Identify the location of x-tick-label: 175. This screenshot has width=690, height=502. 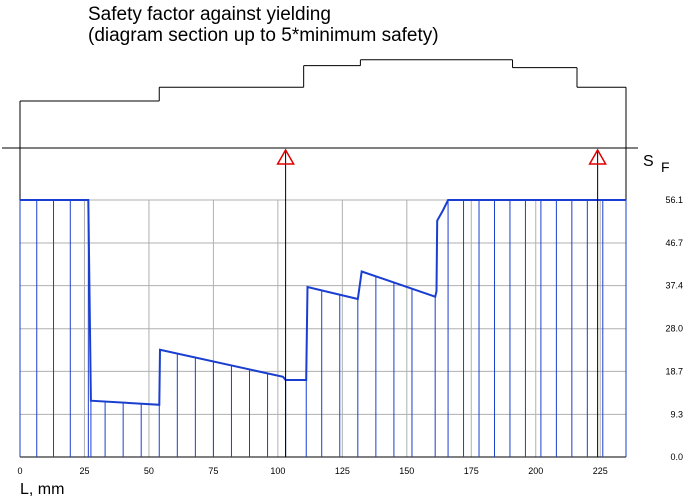
(471, 471).